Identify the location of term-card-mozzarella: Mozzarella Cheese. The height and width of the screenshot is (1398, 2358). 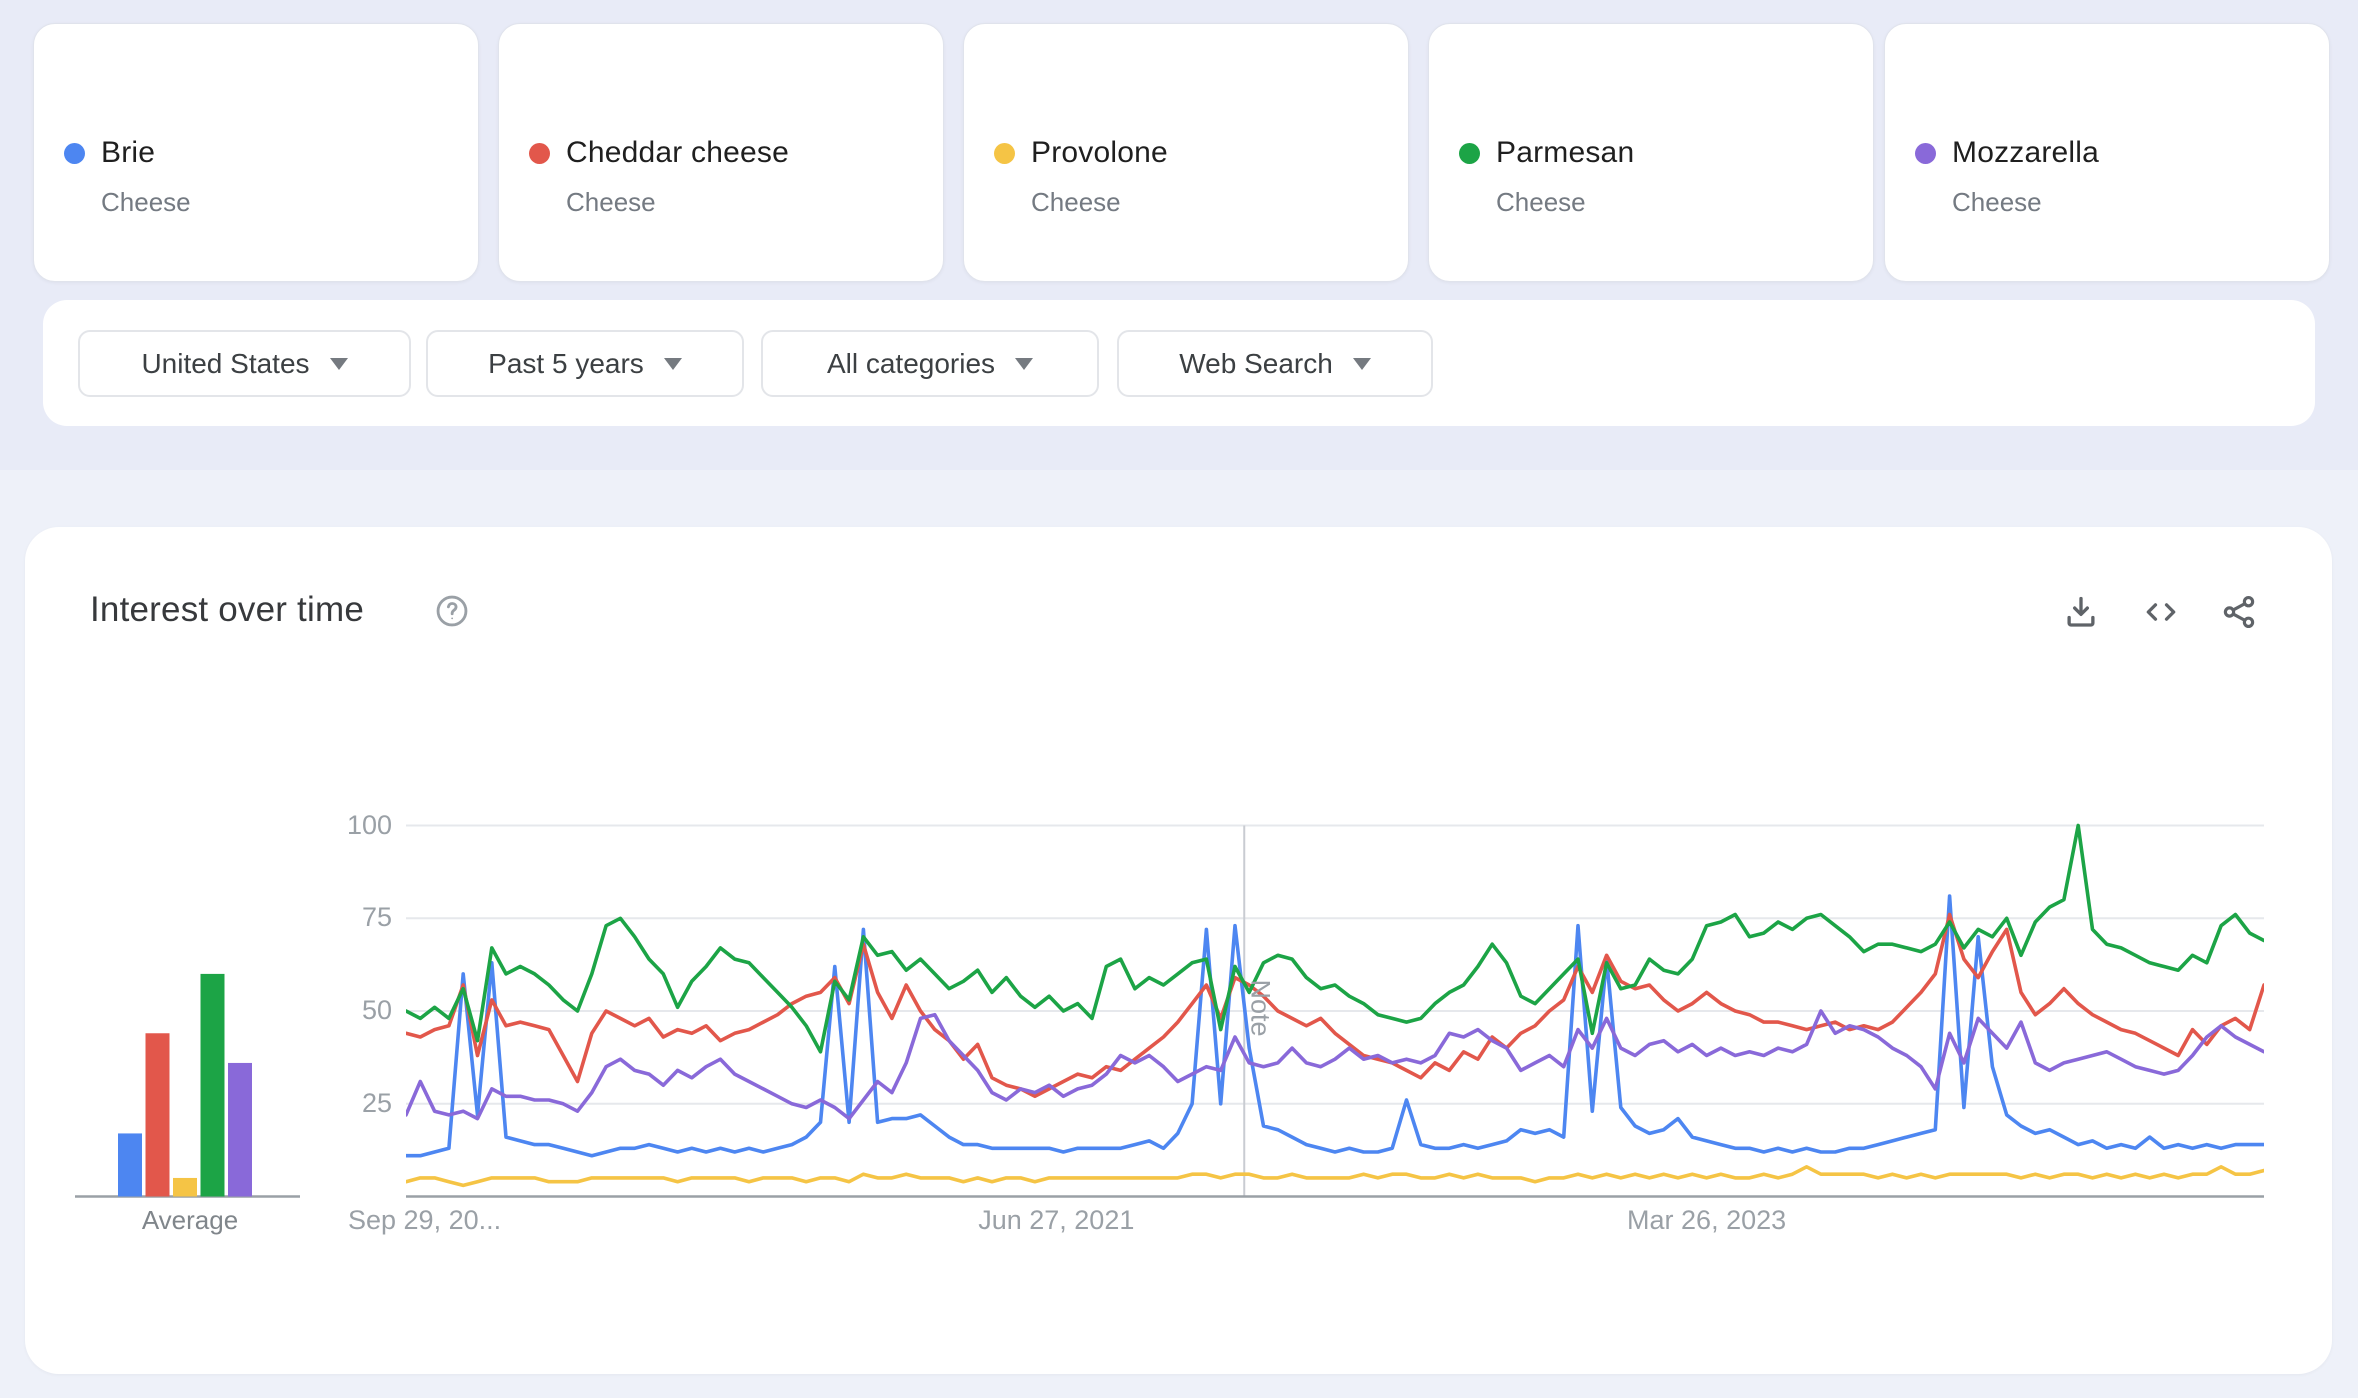
(2107, 152).